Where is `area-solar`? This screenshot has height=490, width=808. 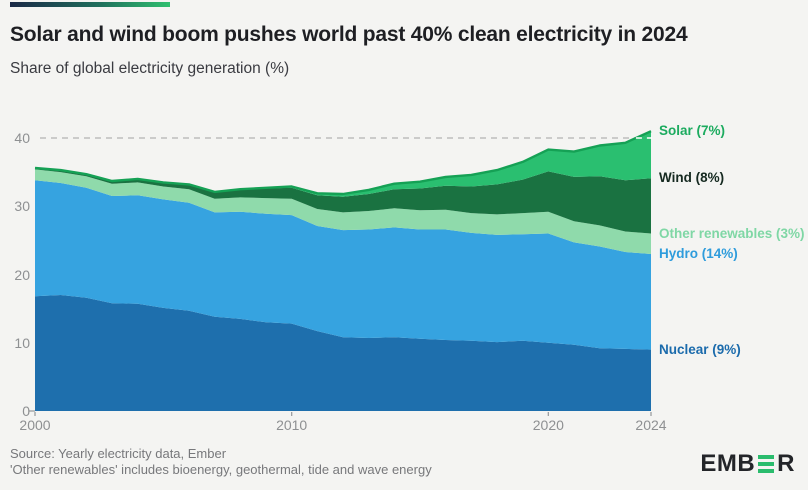
area-solar is located at coordinates (343, 164).